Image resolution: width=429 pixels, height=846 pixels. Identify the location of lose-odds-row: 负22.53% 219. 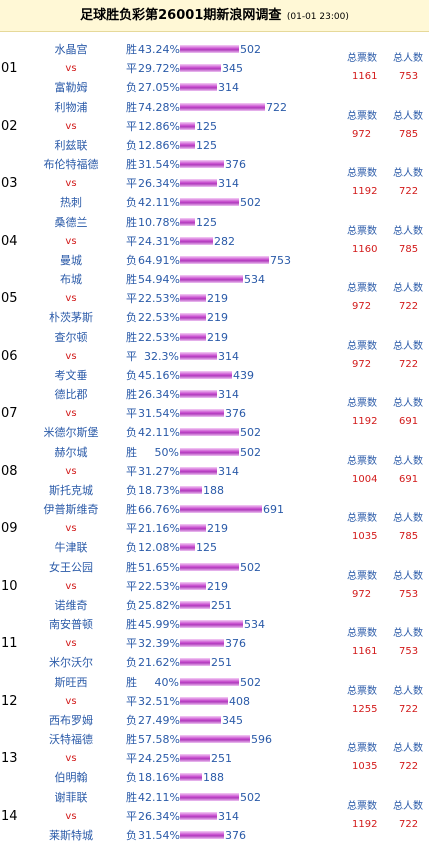
(177, 317).